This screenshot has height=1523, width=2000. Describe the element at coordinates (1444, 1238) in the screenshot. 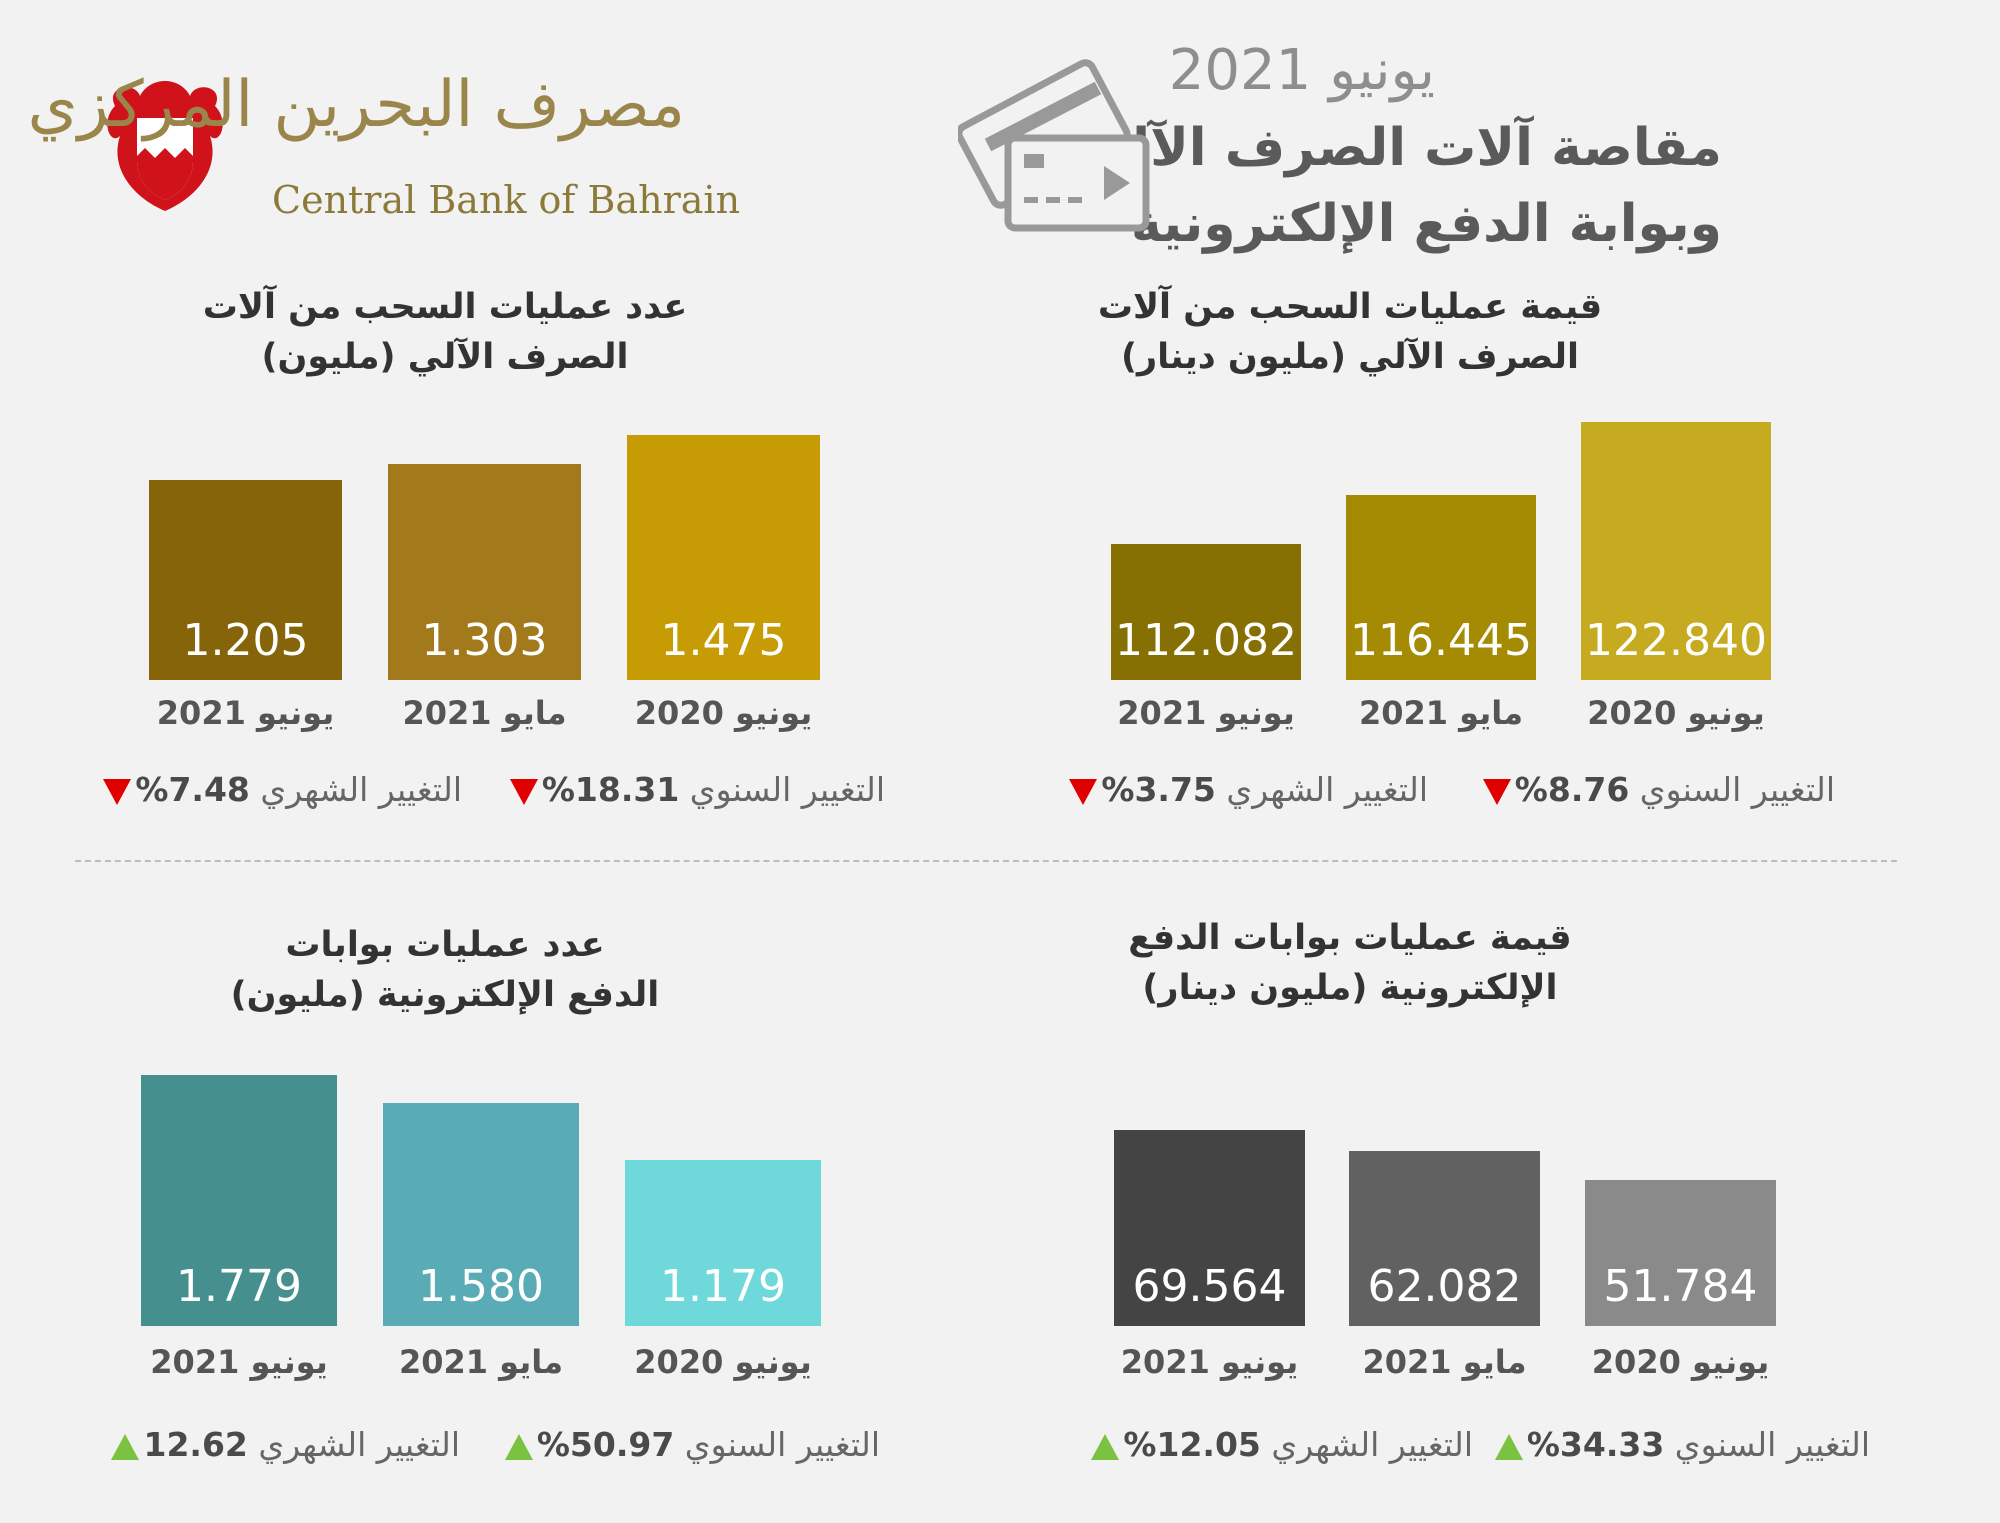

I see `gateway-value-bar: 62.082` at that location.